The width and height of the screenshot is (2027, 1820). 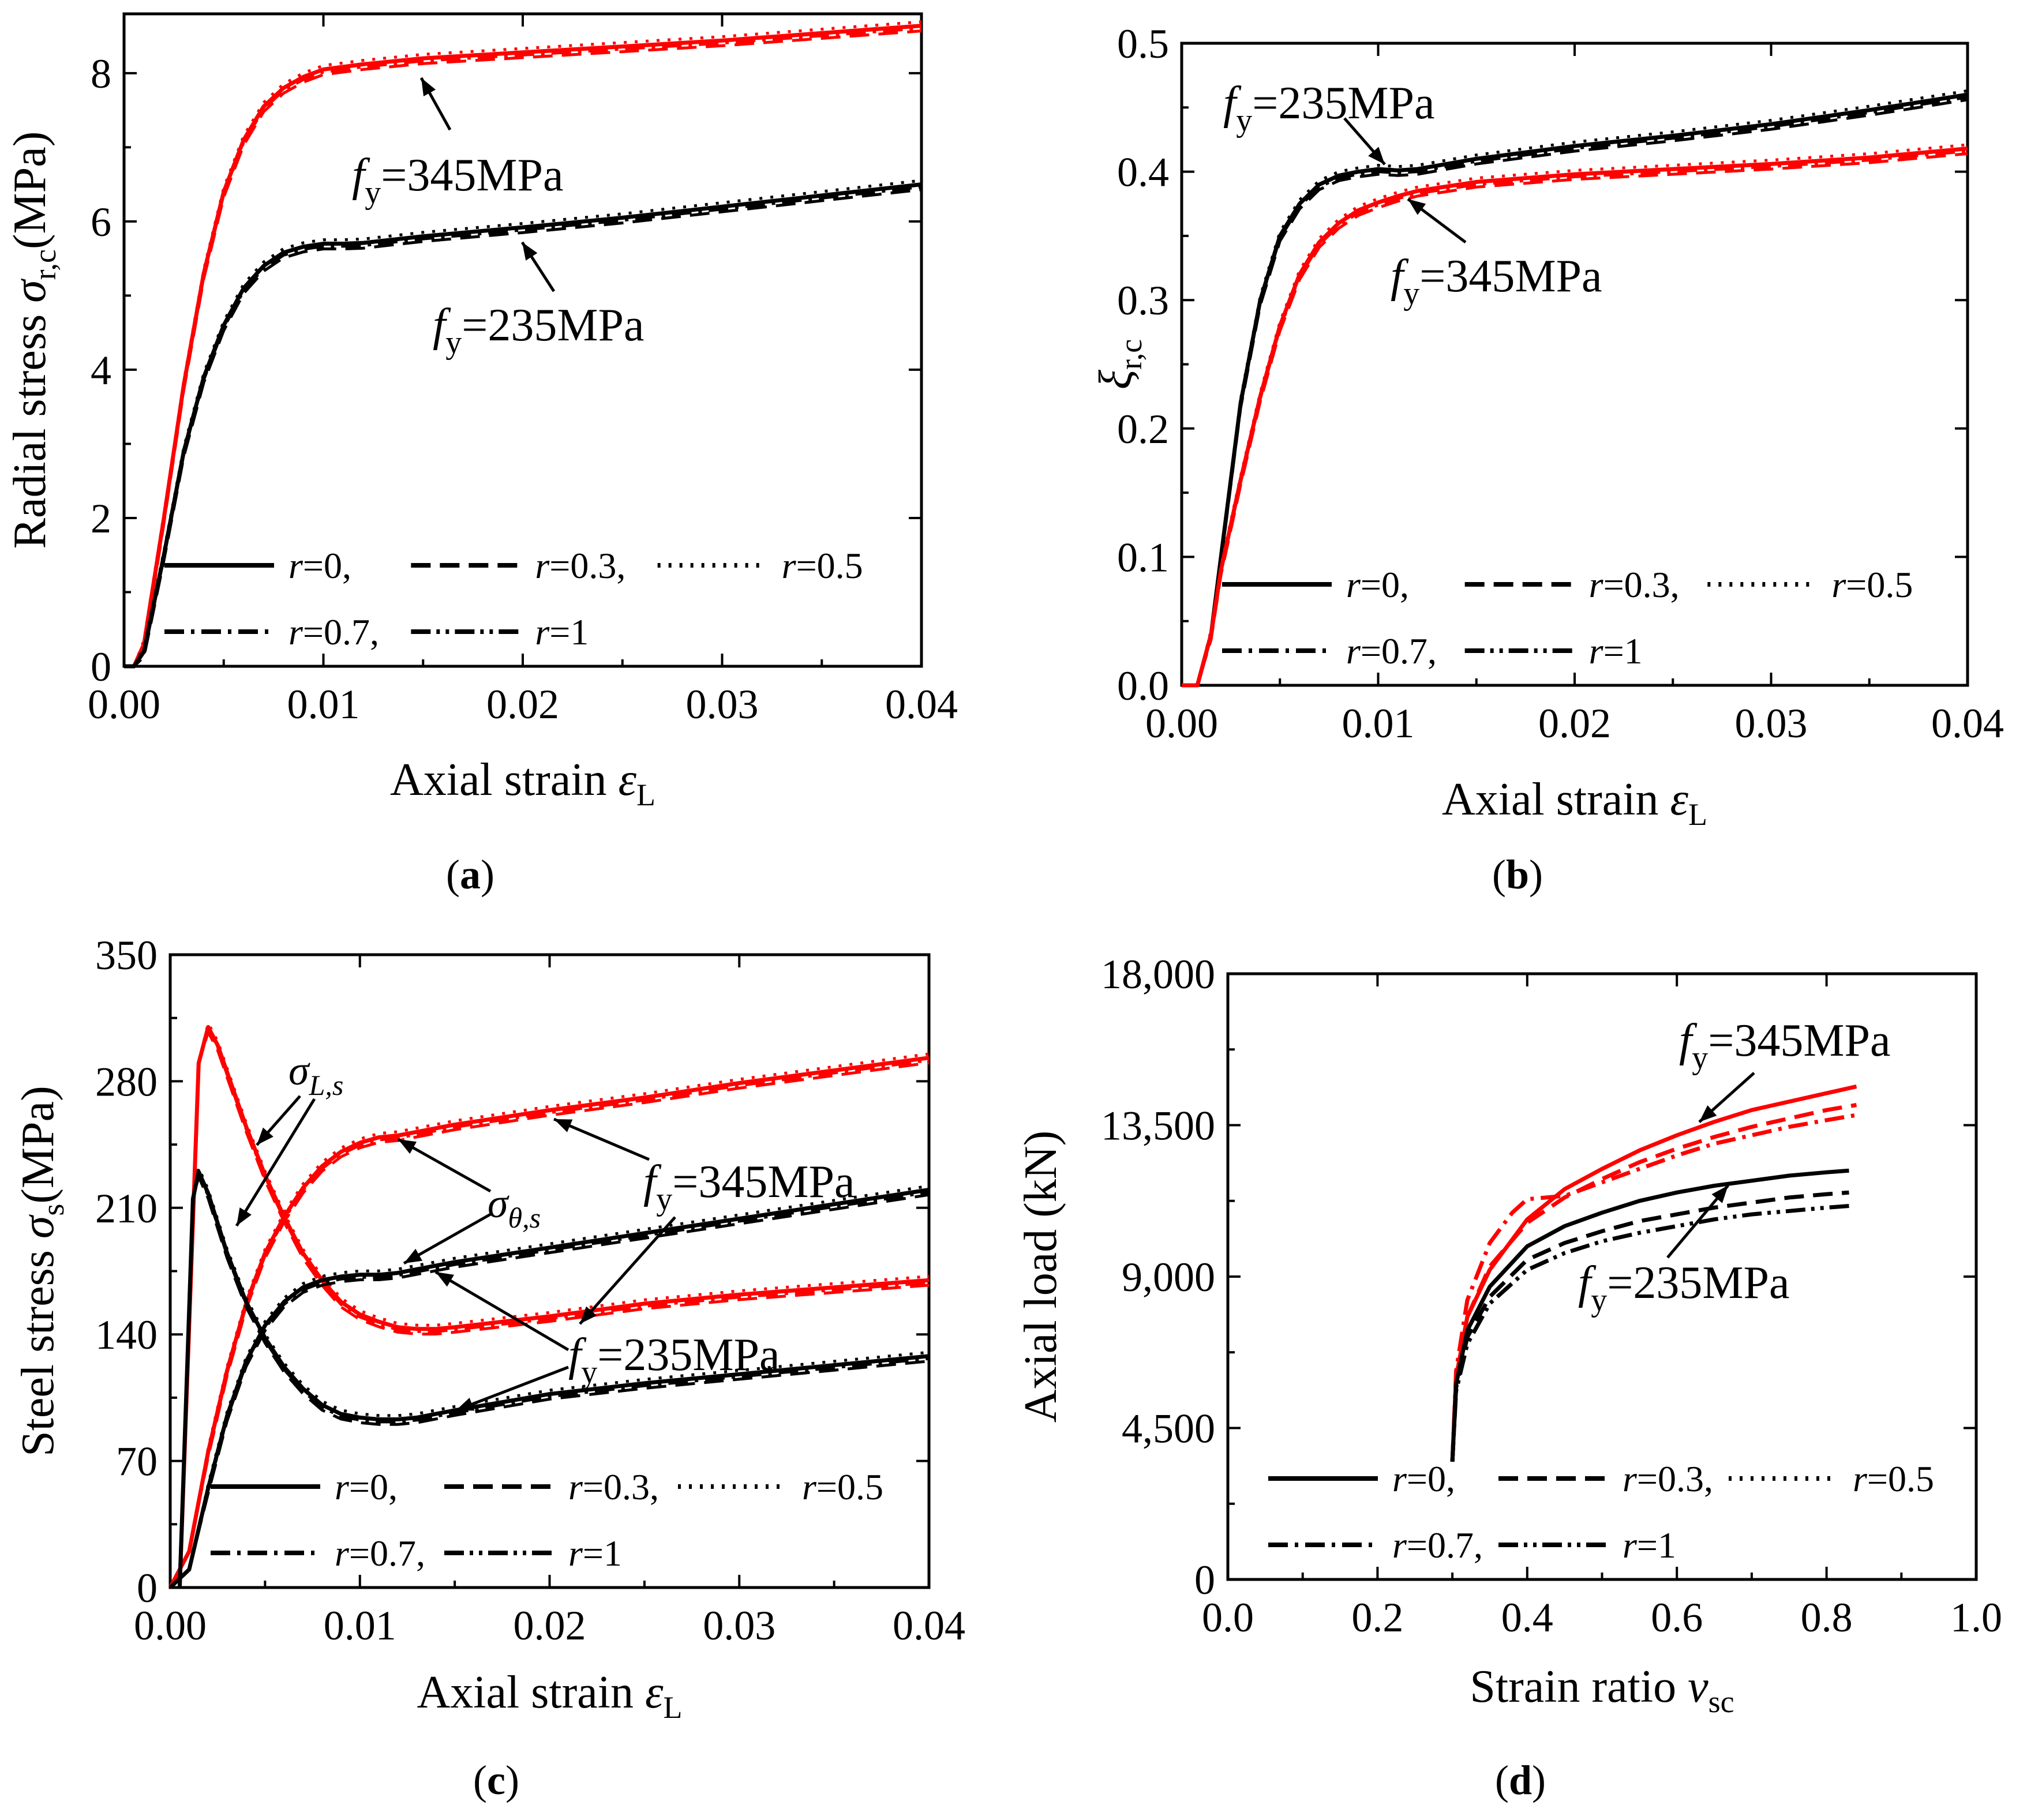 What do you see at coordinates (33, 341) in the screenshot?
I see `y-axis-label: Radial stress σr,c(MPa)` at bounding box center [33, 341].